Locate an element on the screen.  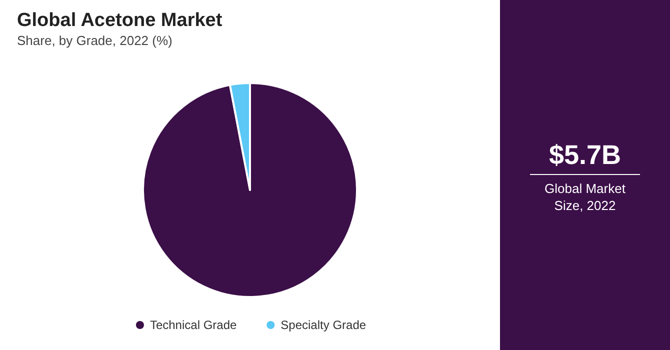
chart-title: Global Acetone Market is located at coordinates (120, 20).